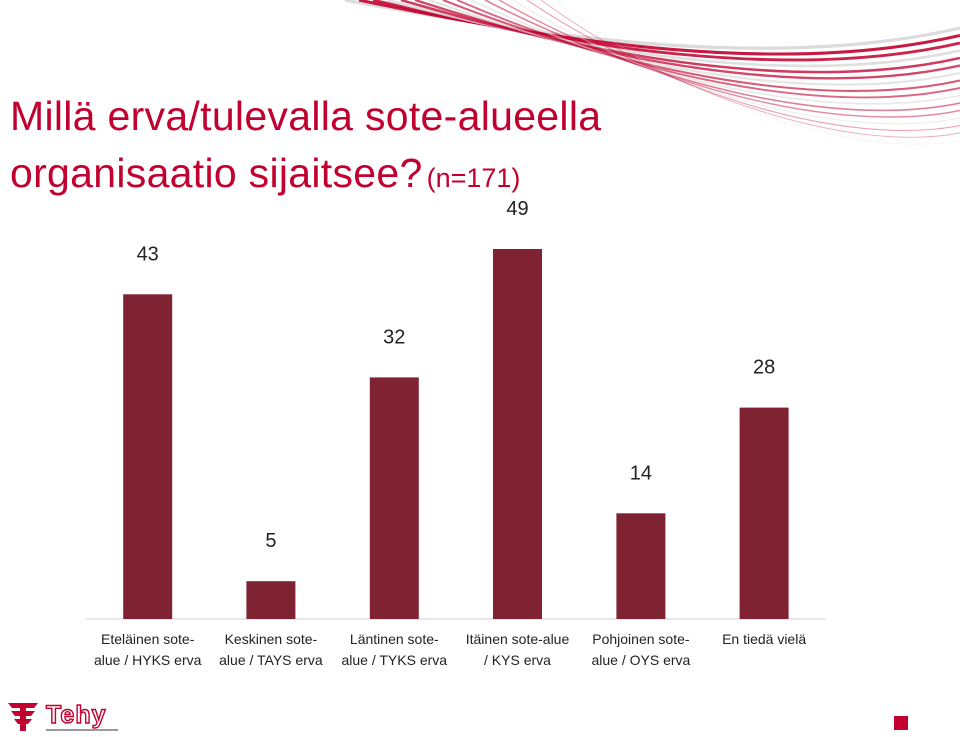 This screenshot has height=737, width=960. Describe the element at coordinates (271, 639) in the screenshot. I see `category-label: Keskinen sote-` at that location.